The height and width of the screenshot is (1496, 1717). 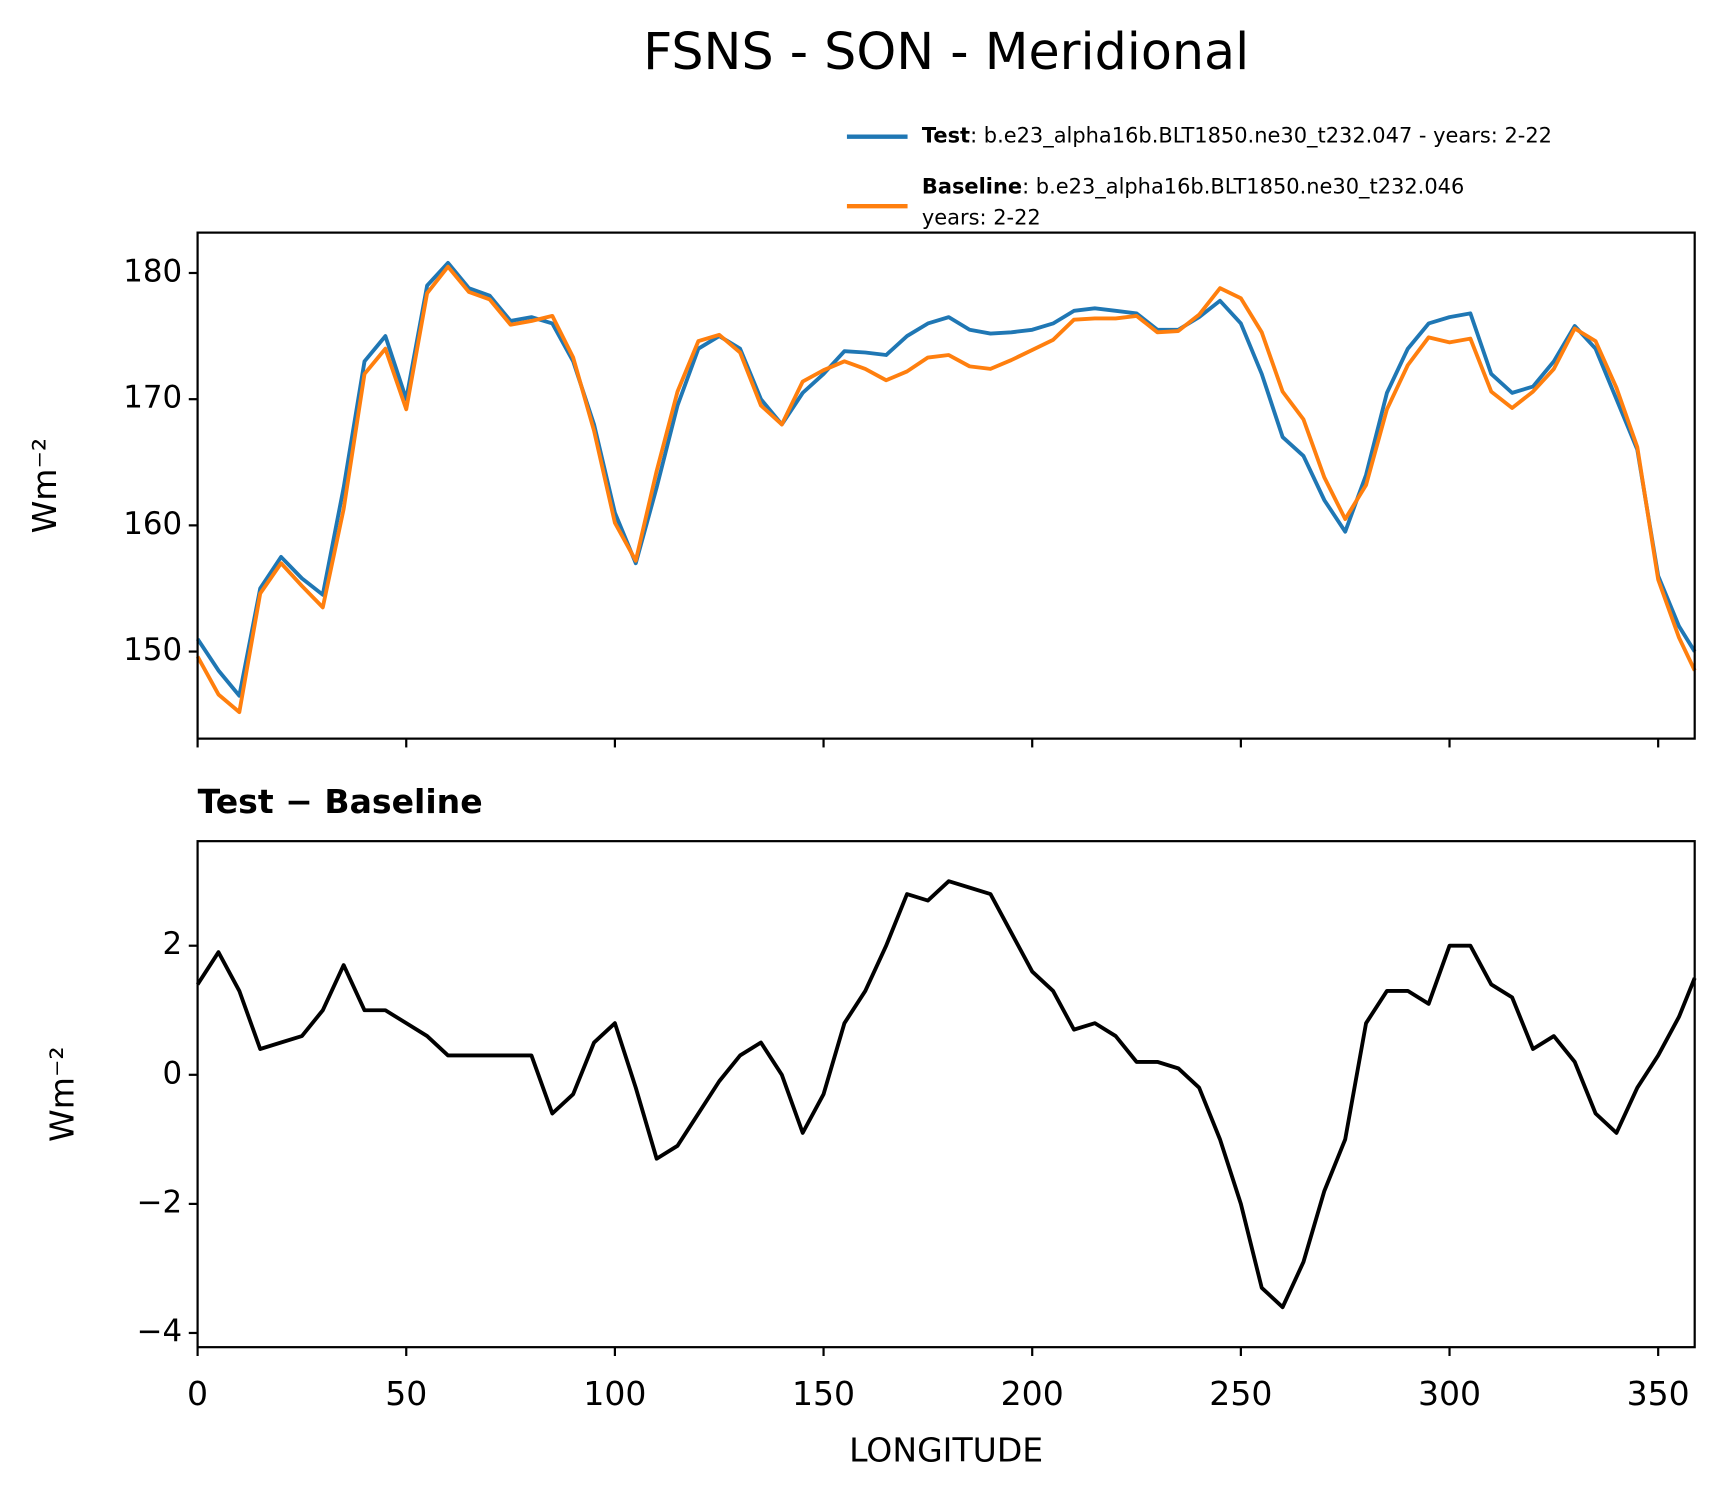 What do you see at coordinates (197, 1393) in the screenshot?
I see `x-tick-label: 0` at bounding box center [197, 1393].